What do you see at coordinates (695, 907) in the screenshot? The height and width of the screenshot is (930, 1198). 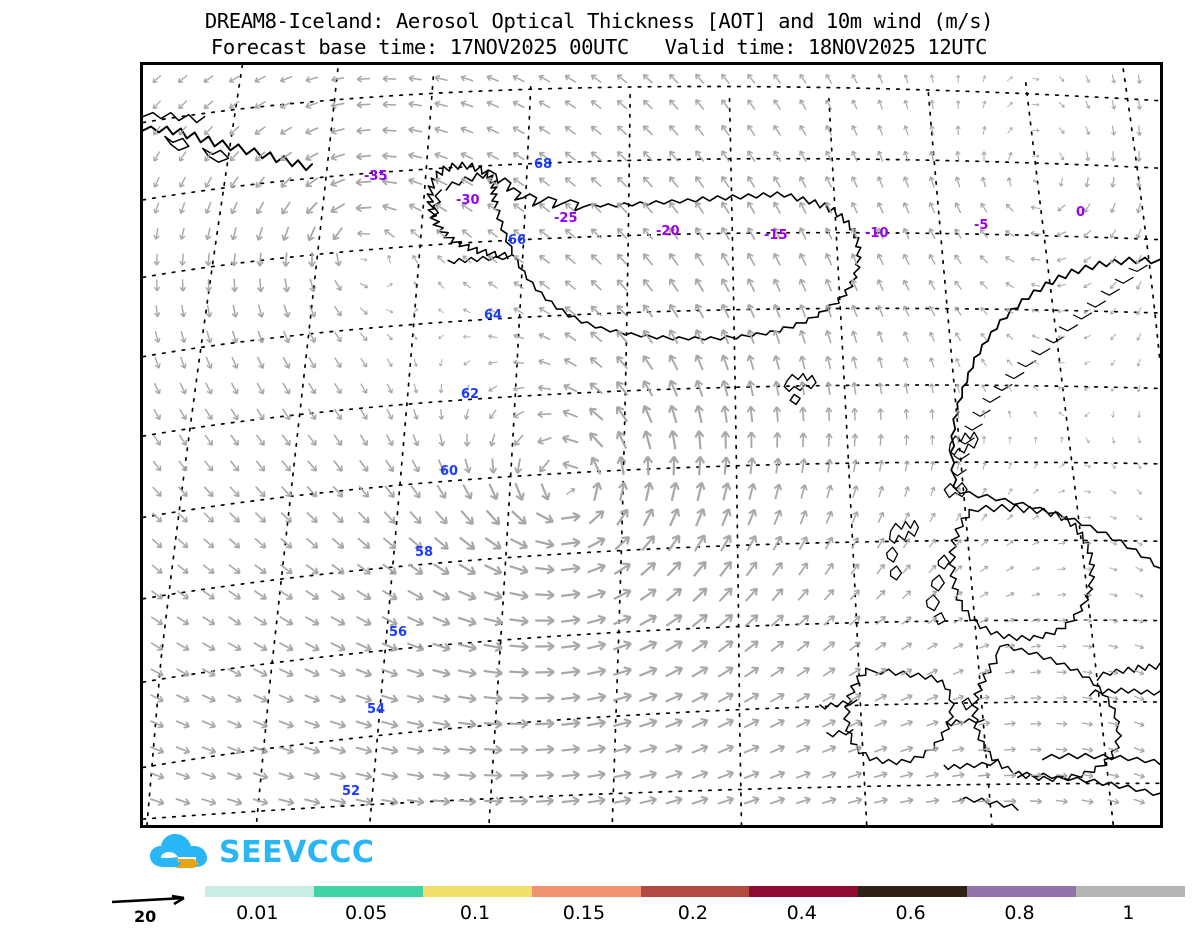 I see `aot-colorbar: 0.01 0.05 0.1 0.15 0.2 0.4 0.6 0.8 1` at bounding box center [695, 907].